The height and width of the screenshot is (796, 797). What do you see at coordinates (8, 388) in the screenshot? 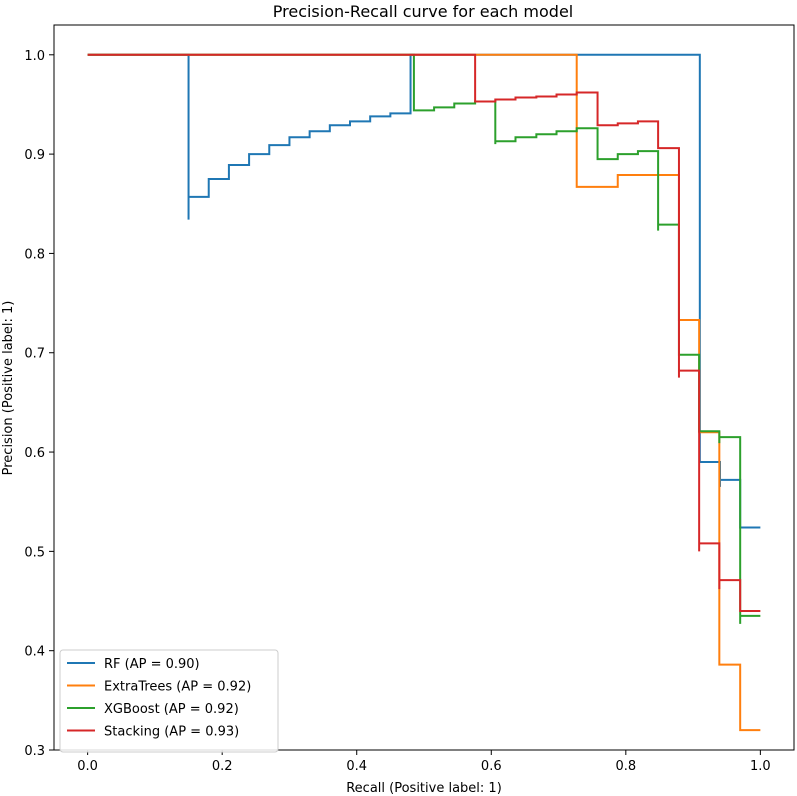
I see `y-axis-label: Precision (Positive label: 1)` at bounding box center [8, 388].